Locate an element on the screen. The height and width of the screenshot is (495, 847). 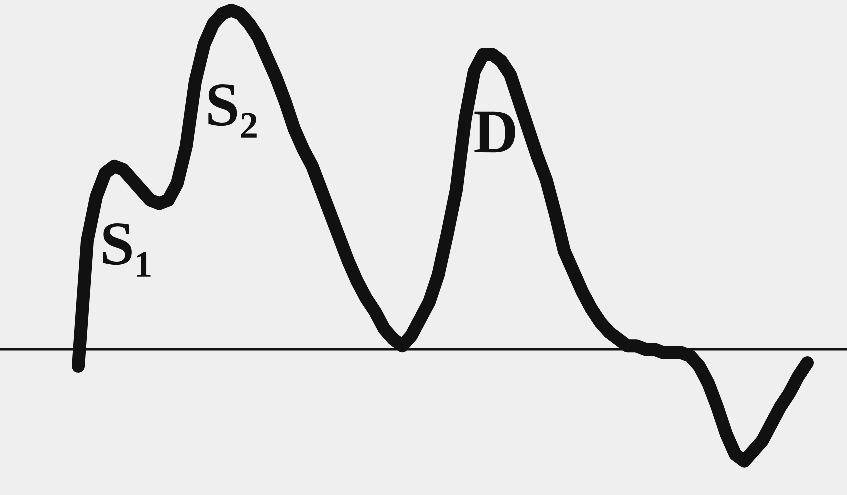
annotation: S₂ is located at coordinates (231, 105).